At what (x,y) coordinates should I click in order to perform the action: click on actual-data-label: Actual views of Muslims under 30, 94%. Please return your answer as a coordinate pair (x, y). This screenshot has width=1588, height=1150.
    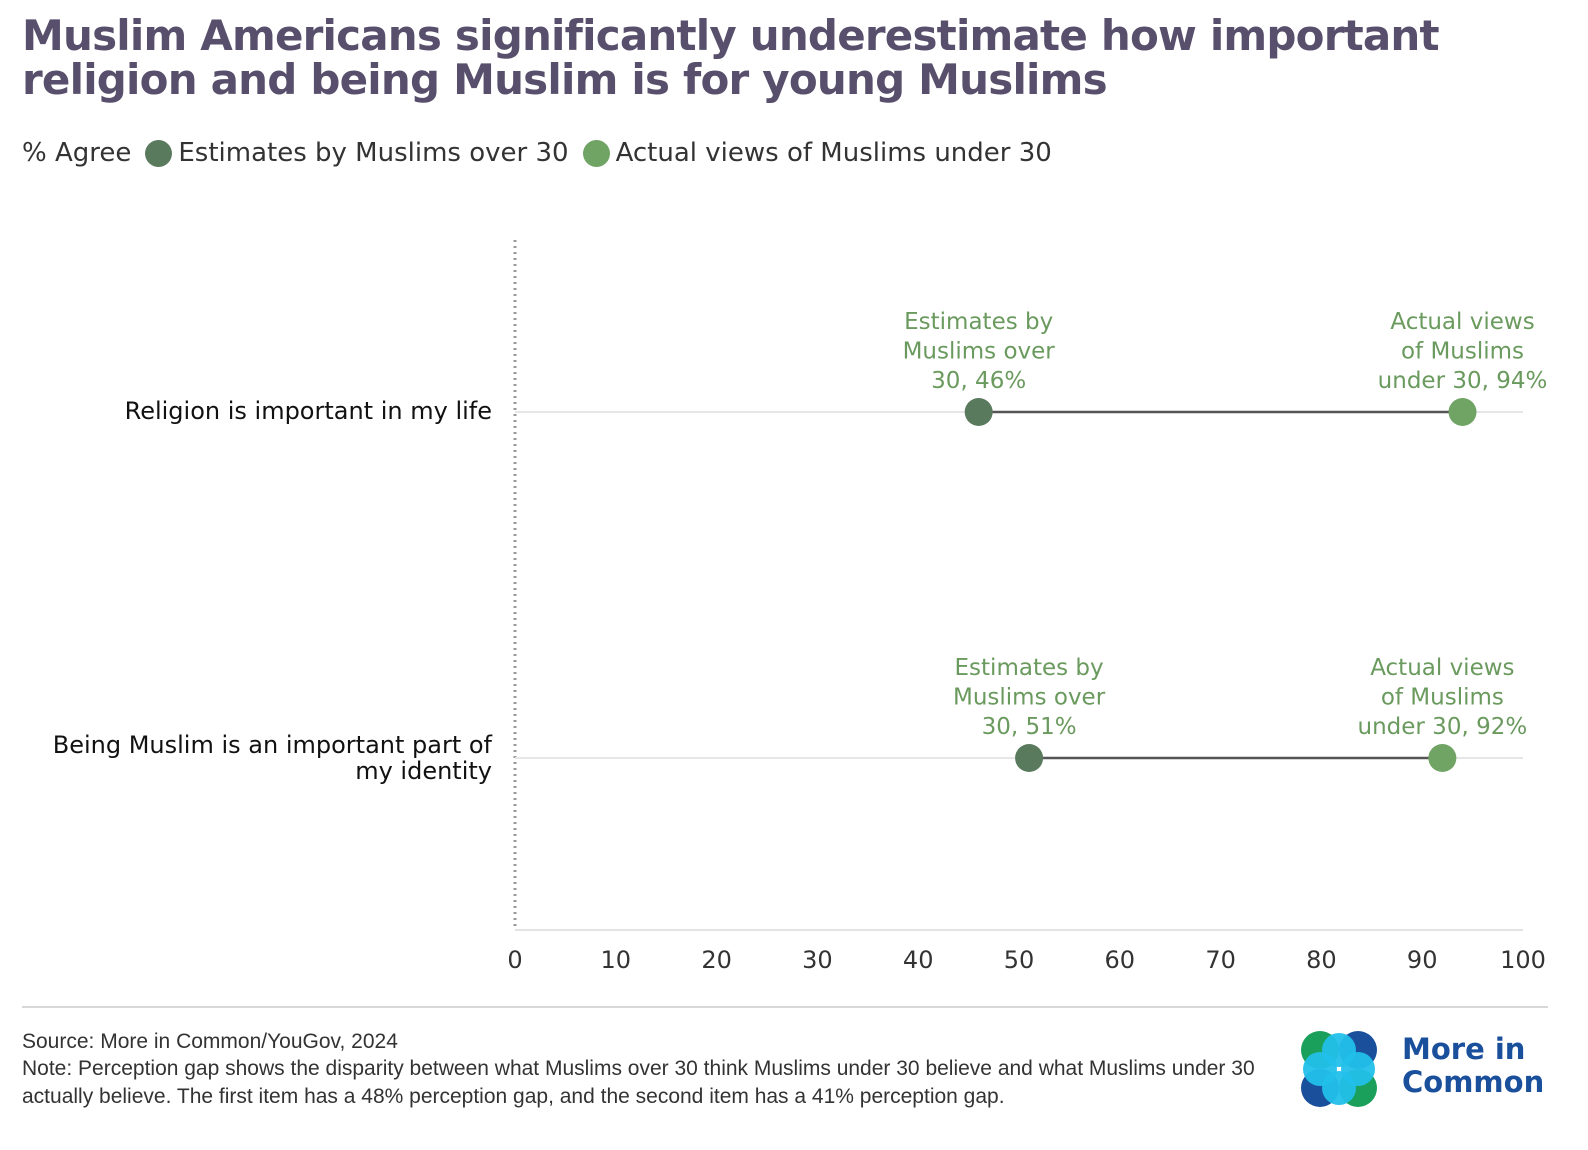
    Looking at the image, I should click on (1463, 351).